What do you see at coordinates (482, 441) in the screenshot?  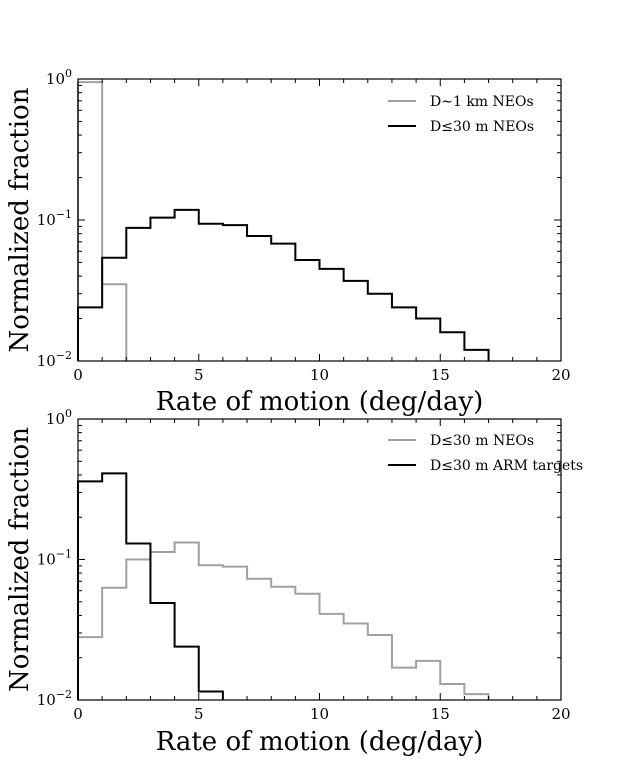 I see `legend-label-1: D≤30 m NEOs` at bounding box center [482, 441].